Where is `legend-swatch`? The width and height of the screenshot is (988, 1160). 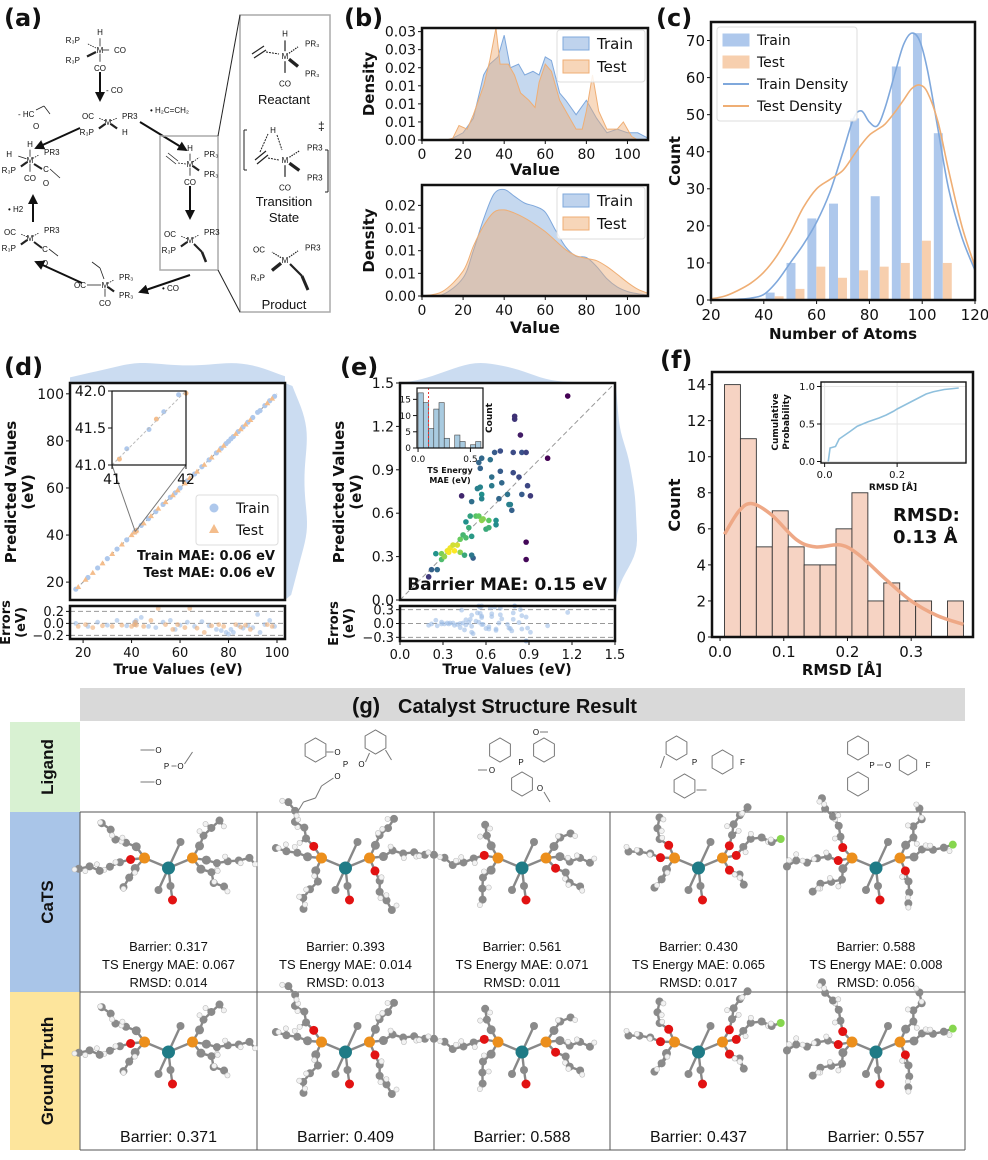
legend-swatch is located at coordinates (576, 43).